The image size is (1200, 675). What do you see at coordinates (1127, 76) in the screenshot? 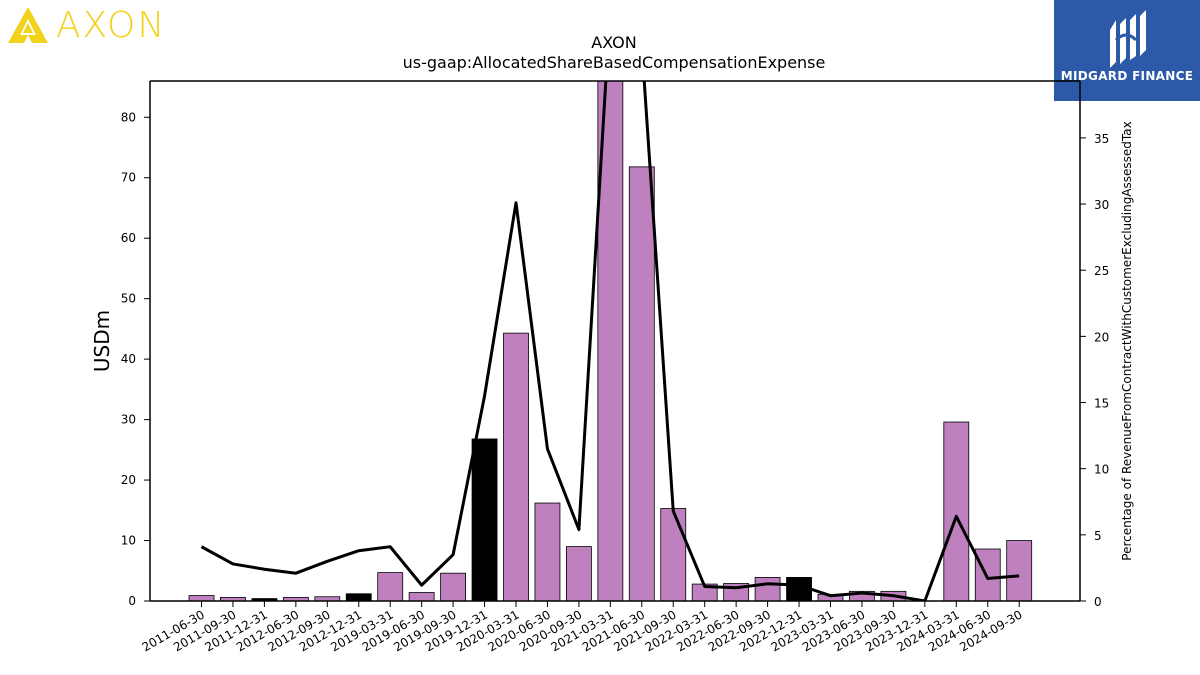
I see `badge-text: MIDGARD FINANCE` at bounding box center [1127, 76].